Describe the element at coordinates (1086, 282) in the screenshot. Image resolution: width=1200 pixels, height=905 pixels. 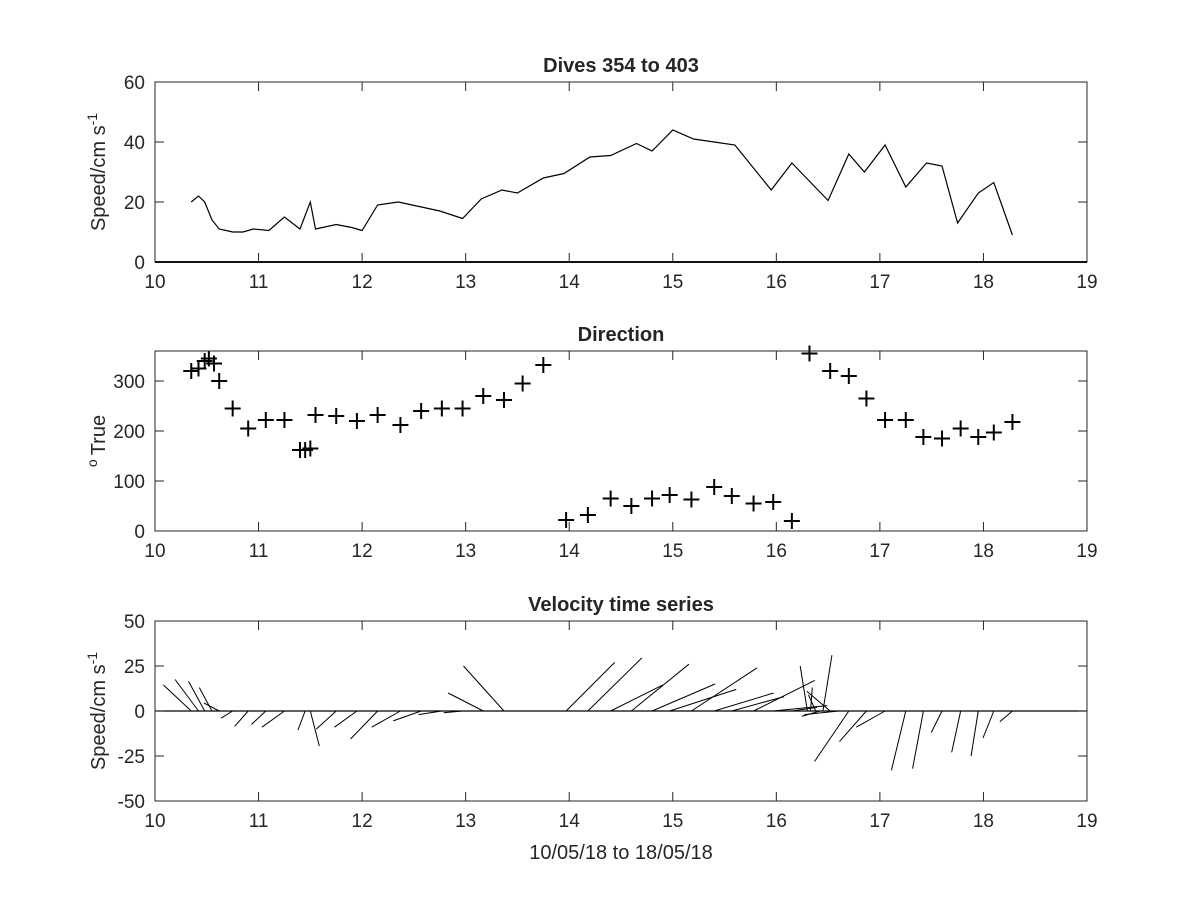
I see `speed-x-tick-label: 19` at that location.